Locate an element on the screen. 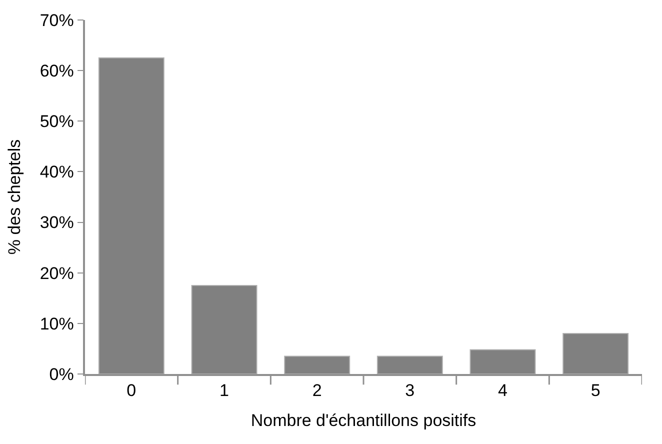  y-tick-label: 10% is located at coordinates (57, 324).